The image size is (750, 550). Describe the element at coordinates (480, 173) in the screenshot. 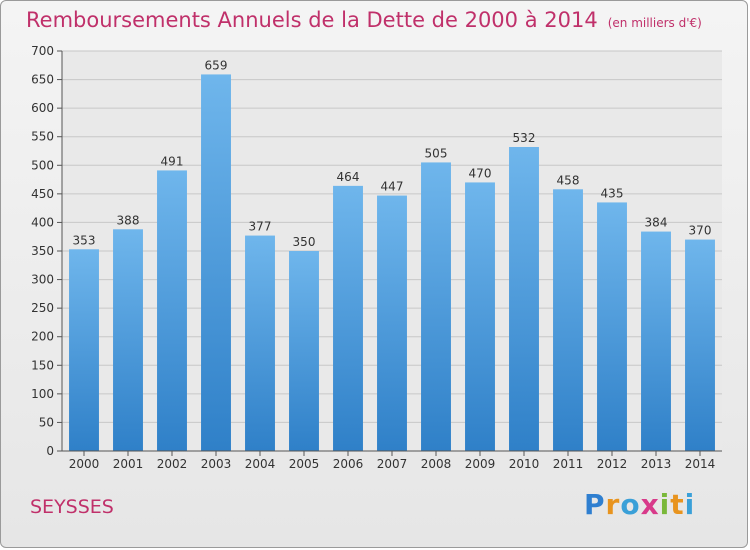

I see `bar-value-label: 470` at that location.